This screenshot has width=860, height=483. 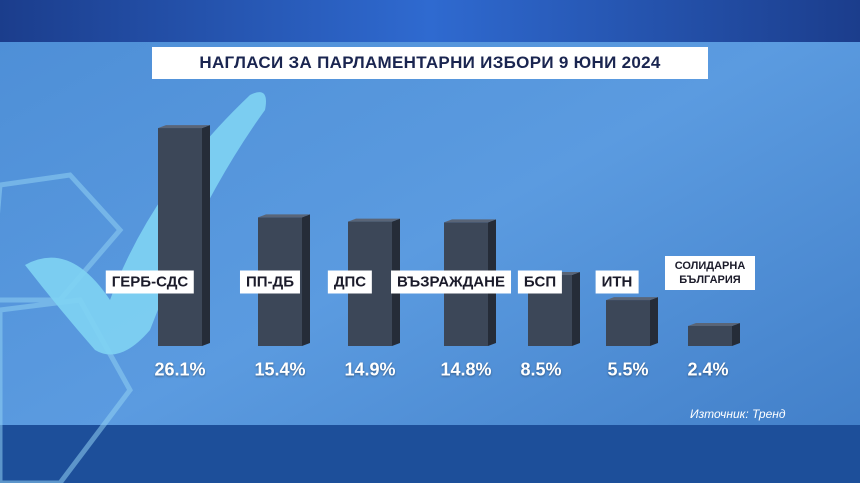 What do you see at coordinates (466, 369) in the screenshot?
I see `value-label: 14.8%` at bounding box center [466, 369].